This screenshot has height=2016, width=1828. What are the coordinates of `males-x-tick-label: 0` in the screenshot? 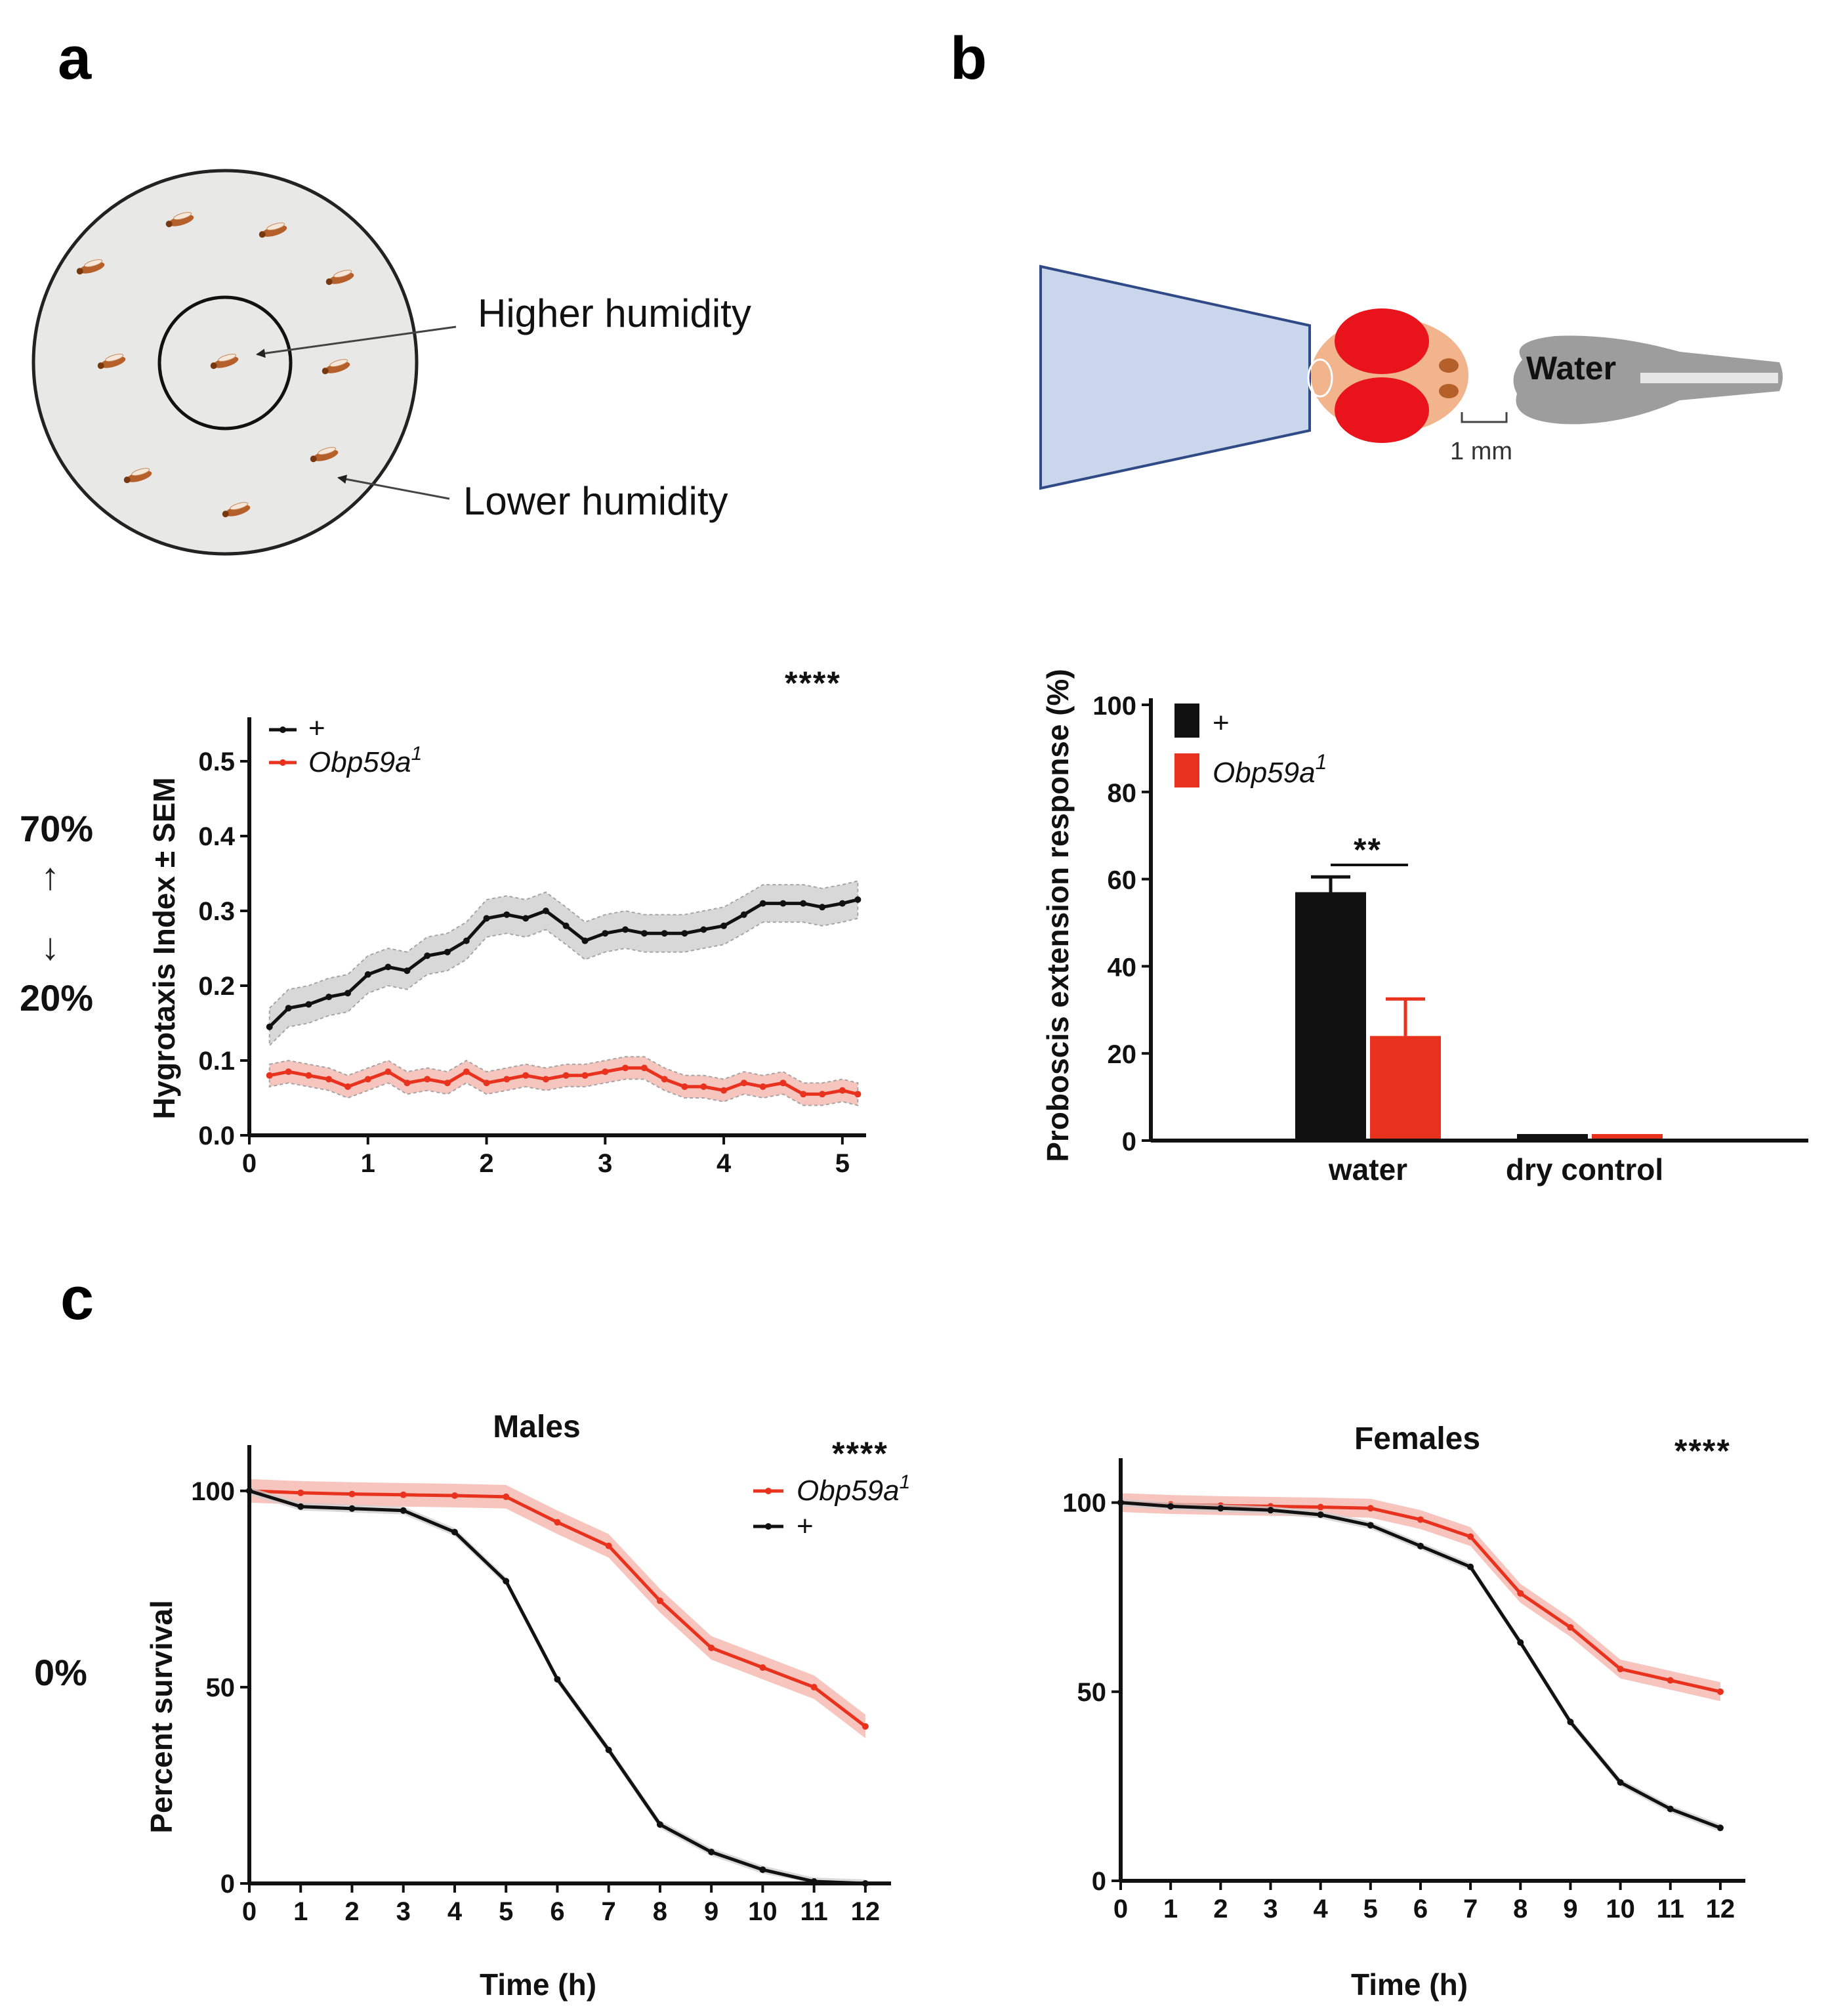 It's located at (249, 1911).